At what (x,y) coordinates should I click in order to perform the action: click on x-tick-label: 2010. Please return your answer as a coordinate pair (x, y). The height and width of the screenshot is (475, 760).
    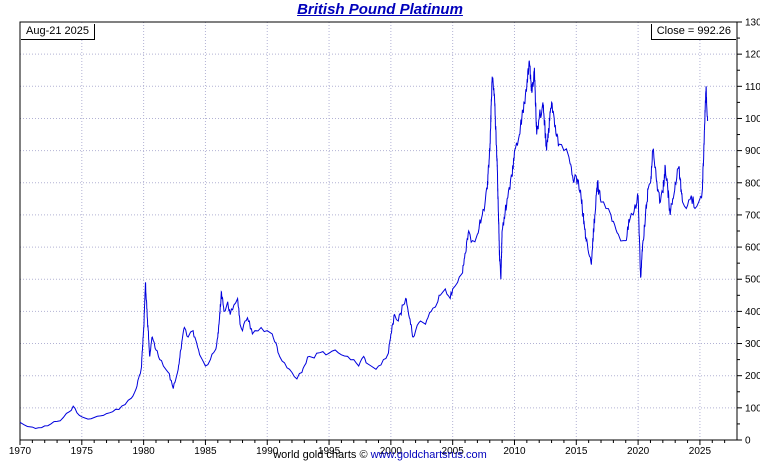
    Looking at the image, I should click on (514, 451).